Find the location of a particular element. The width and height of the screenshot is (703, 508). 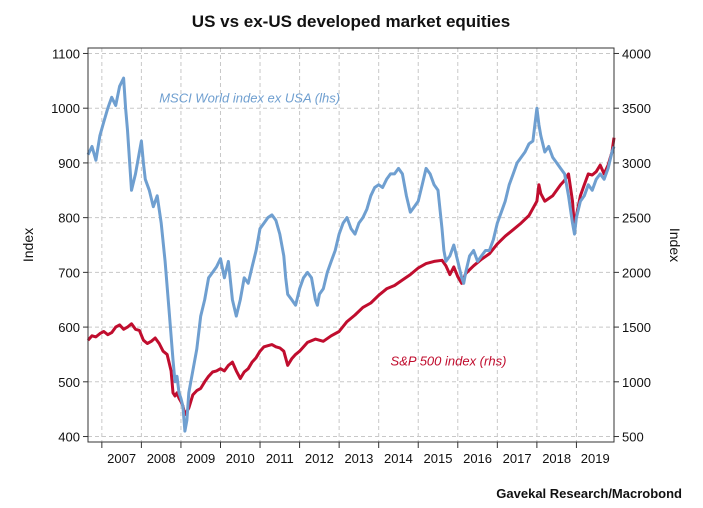

x-tick-label: 2015 is located at coordinates (438, 458).